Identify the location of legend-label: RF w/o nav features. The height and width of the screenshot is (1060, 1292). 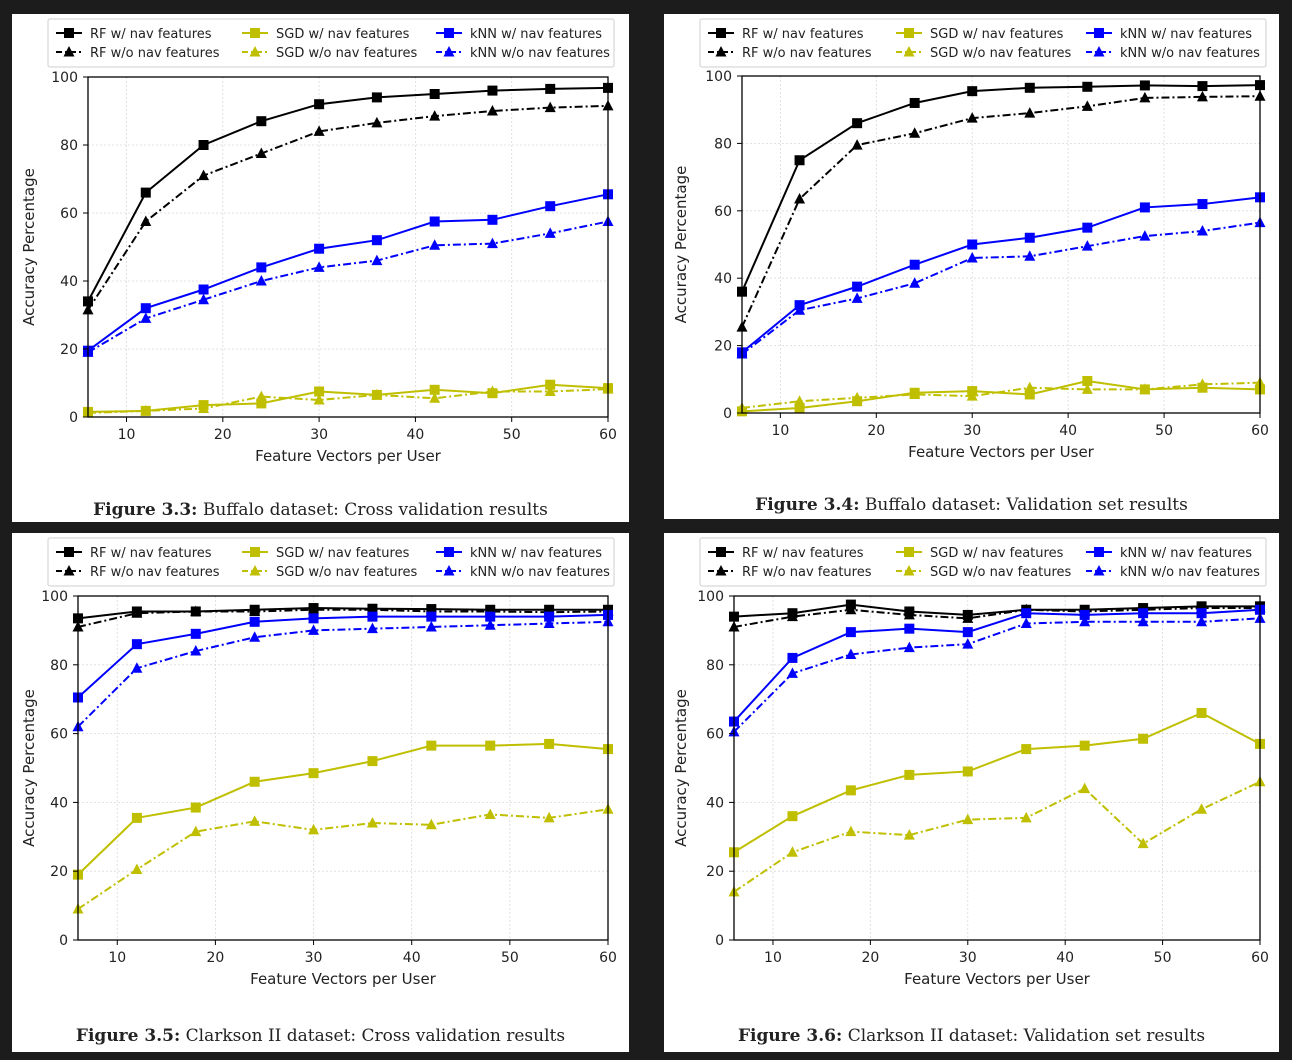
(155, 53).